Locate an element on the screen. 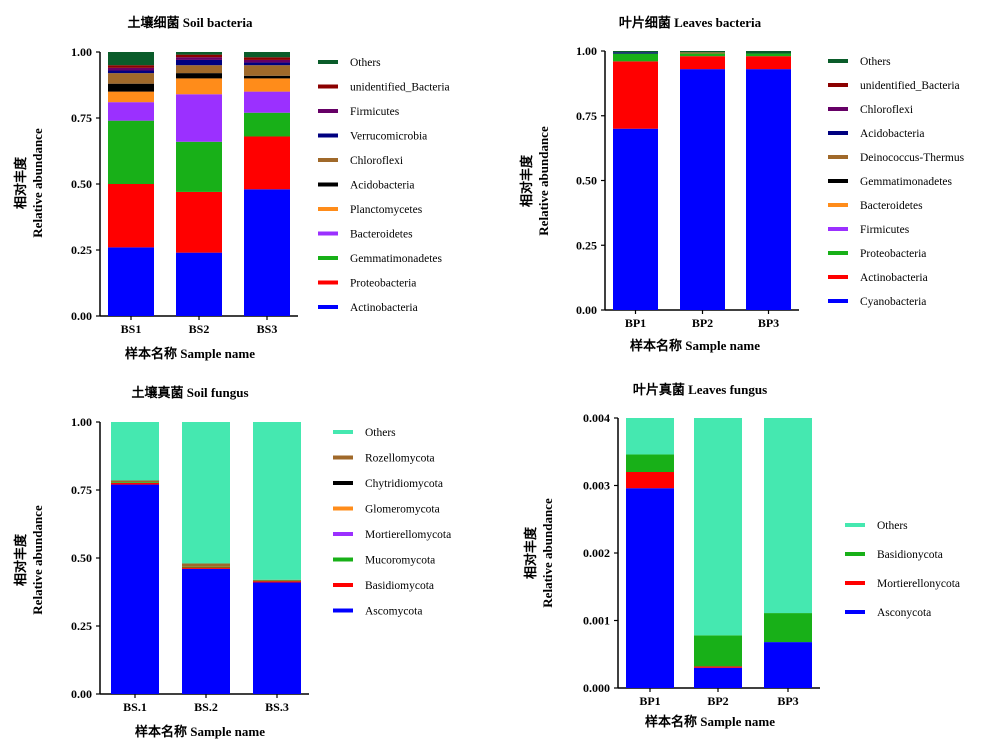 Image resolution: width=1000 pixels, height=751 pixels. y-tick-label: 0.50 is located at coordinates (586, 181).